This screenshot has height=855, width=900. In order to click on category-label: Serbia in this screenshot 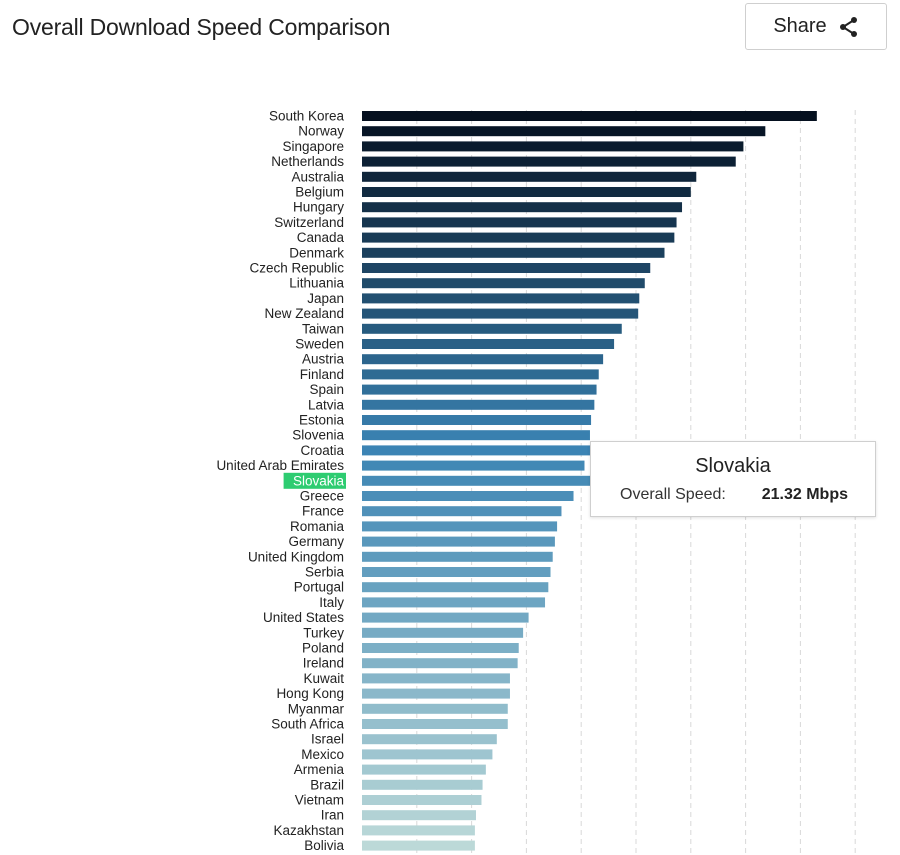, I will do `click(325, 572)`.